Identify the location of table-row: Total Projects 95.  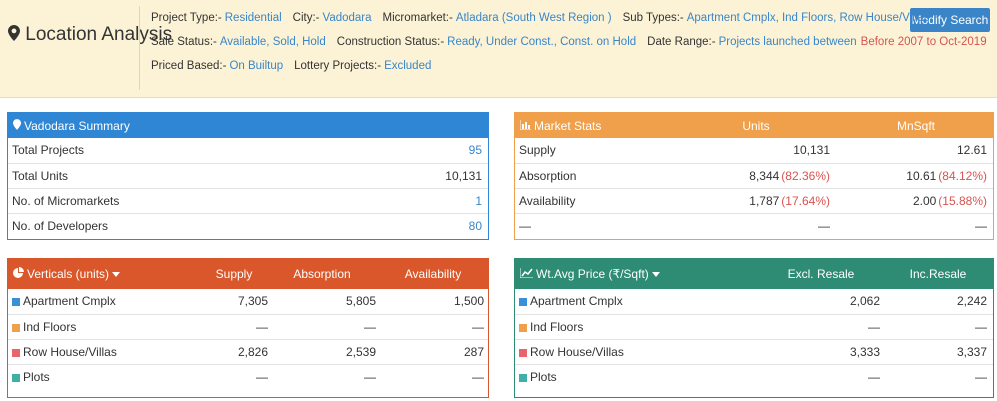
(248, 150).